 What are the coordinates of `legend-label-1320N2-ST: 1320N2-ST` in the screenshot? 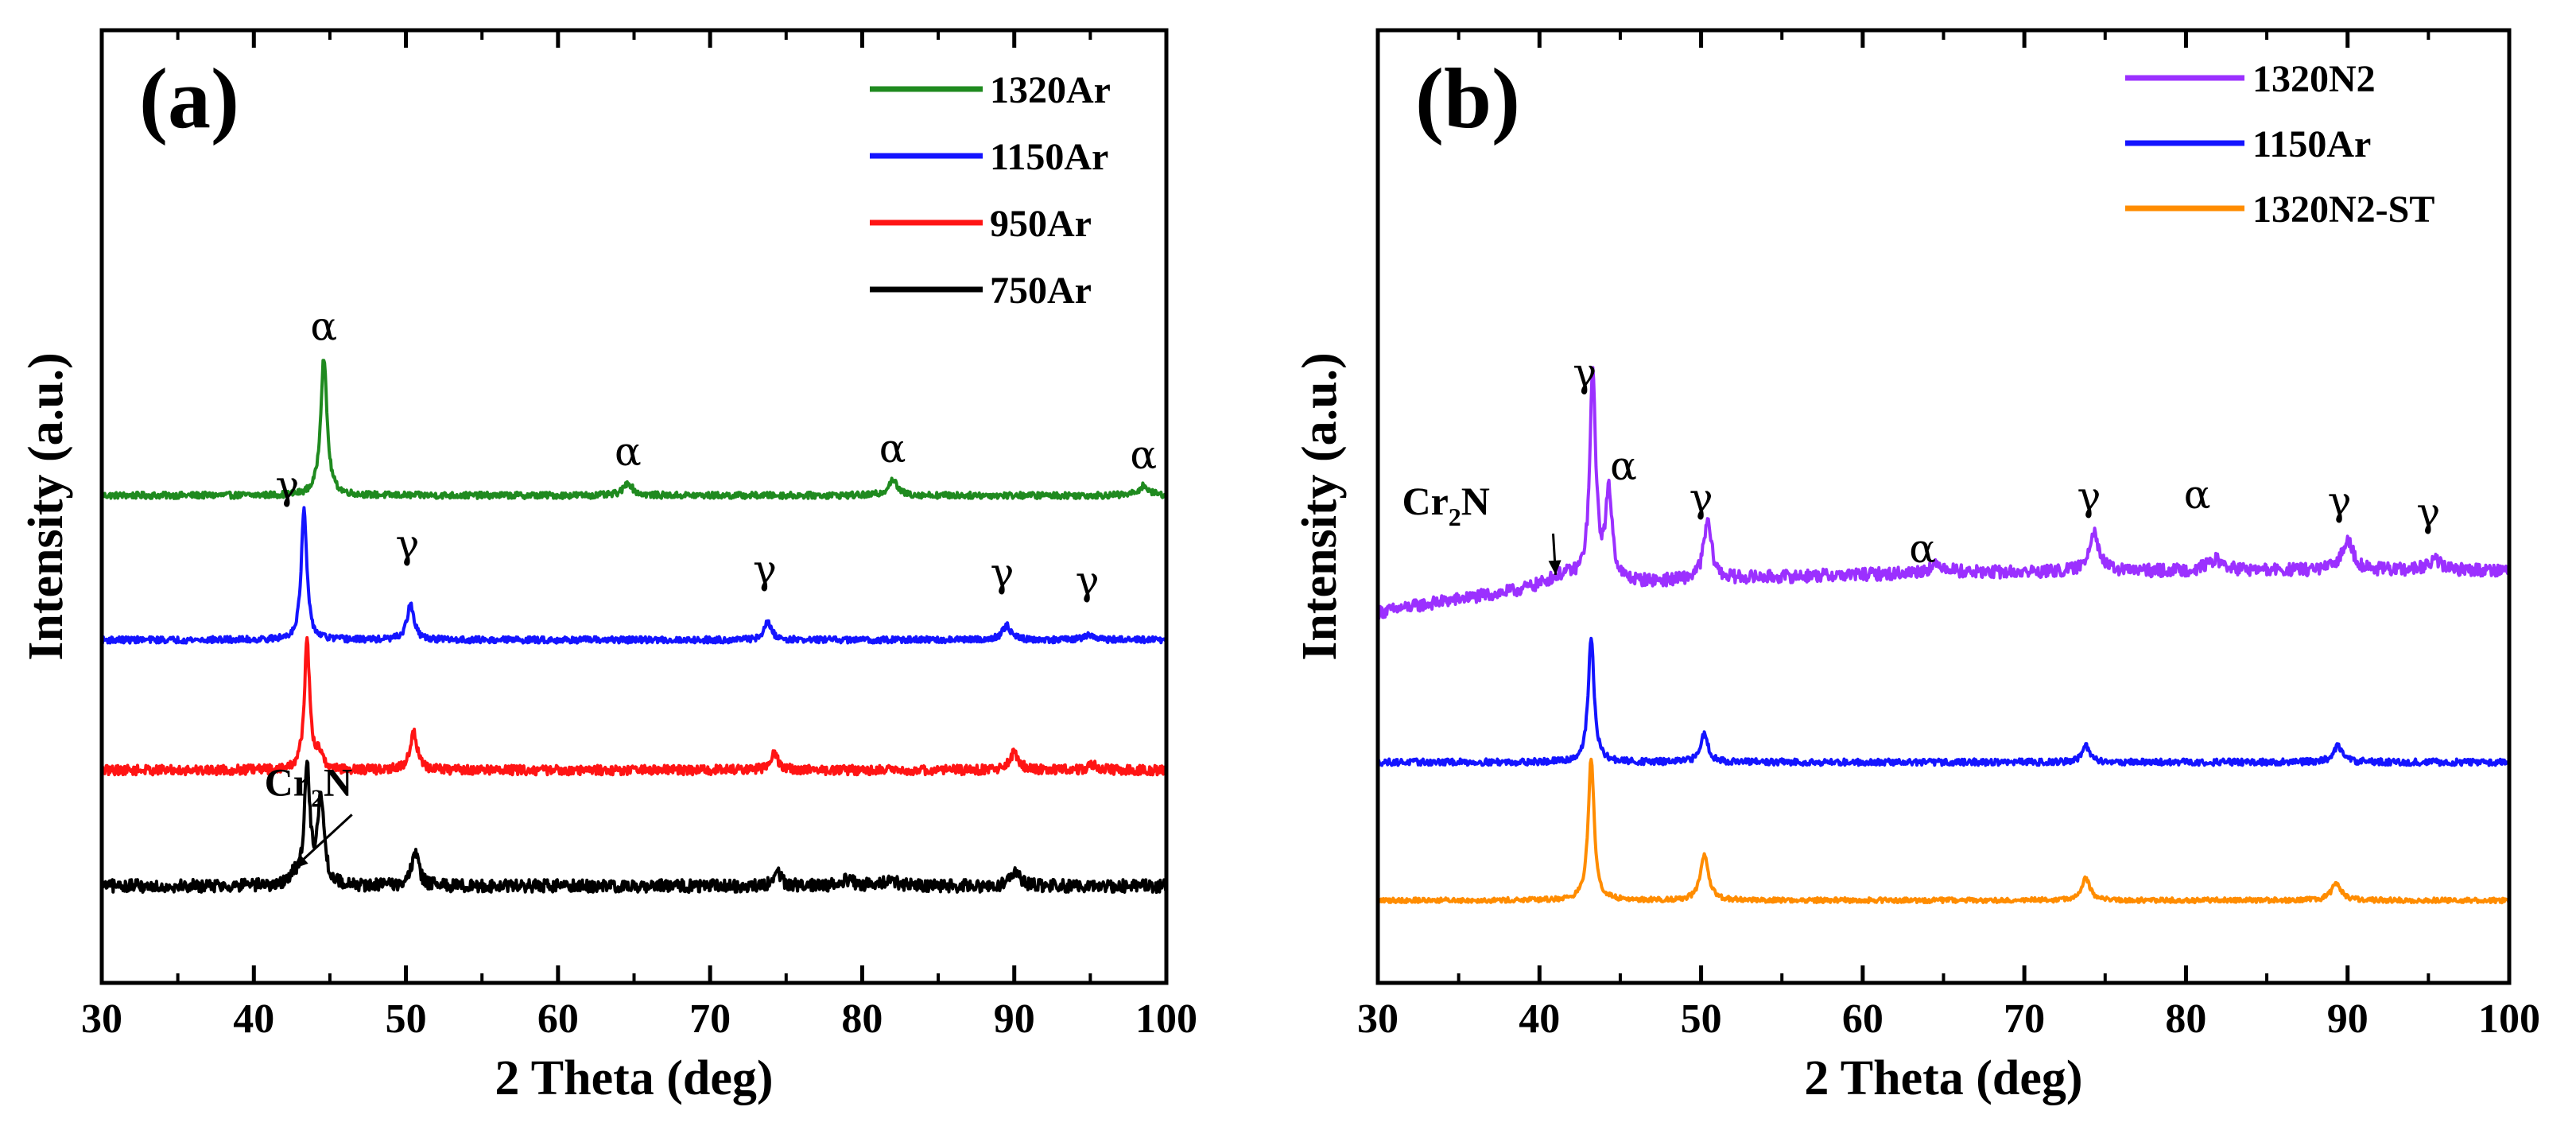 It's located at (2343, 210).